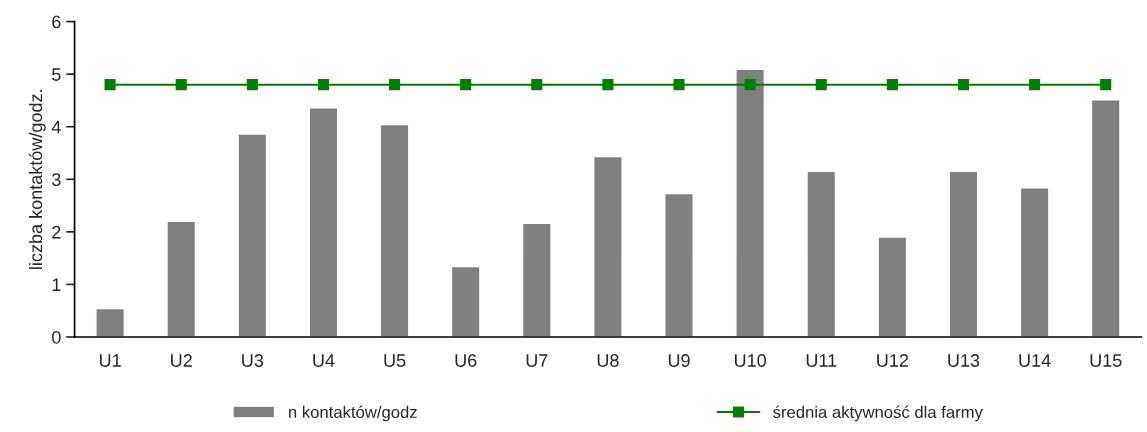  What do you see at coordinates (56, 22) in the screenshot?
I see `y-tick-label: 6` at bounding box center [56, 22].